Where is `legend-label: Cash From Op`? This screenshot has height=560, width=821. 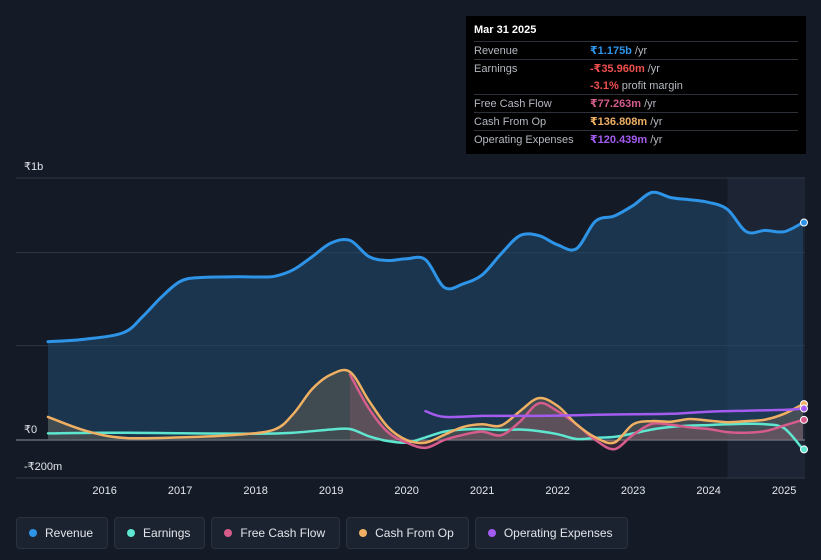 legend-label: Cash From Op is located at coordinates (414, 533).